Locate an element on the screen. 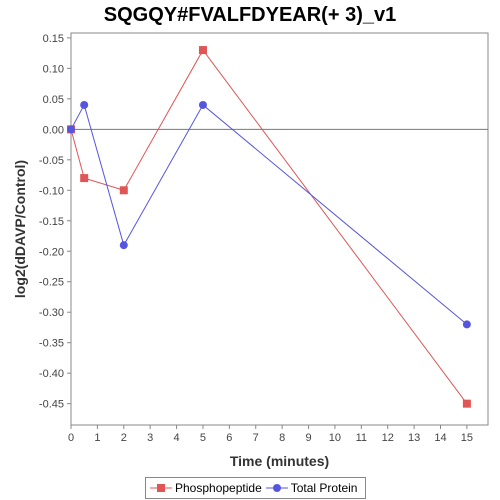 The height and width of the screenshot is (500, 500). legend-label-total-protein: Total Protein is located at coordinates (324, 488).